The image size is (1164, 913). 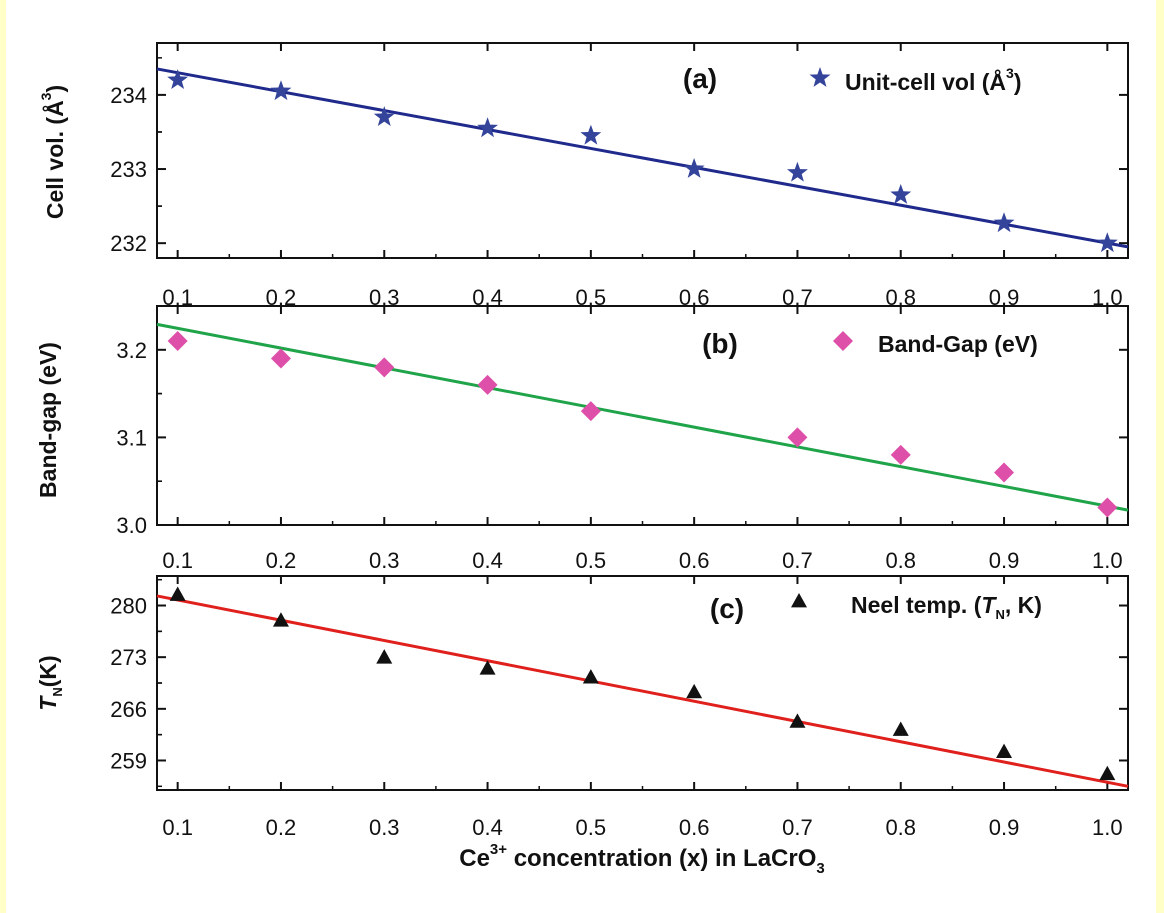 I want to click on y-tick-label: 232, so click(x=128, y=243).